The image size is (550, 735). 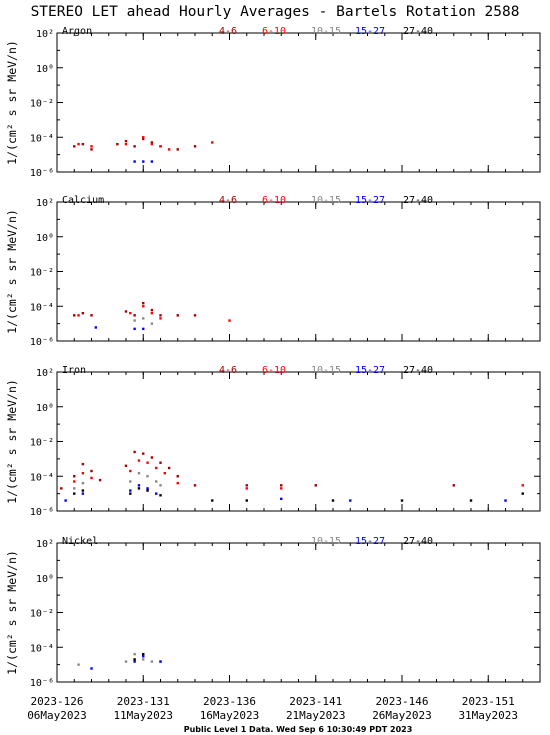 What do you see at coordinates (42, 138) in the screenshot?
I see `y-tick-label: 10⁻⁴` at bounding box center [42, 138].